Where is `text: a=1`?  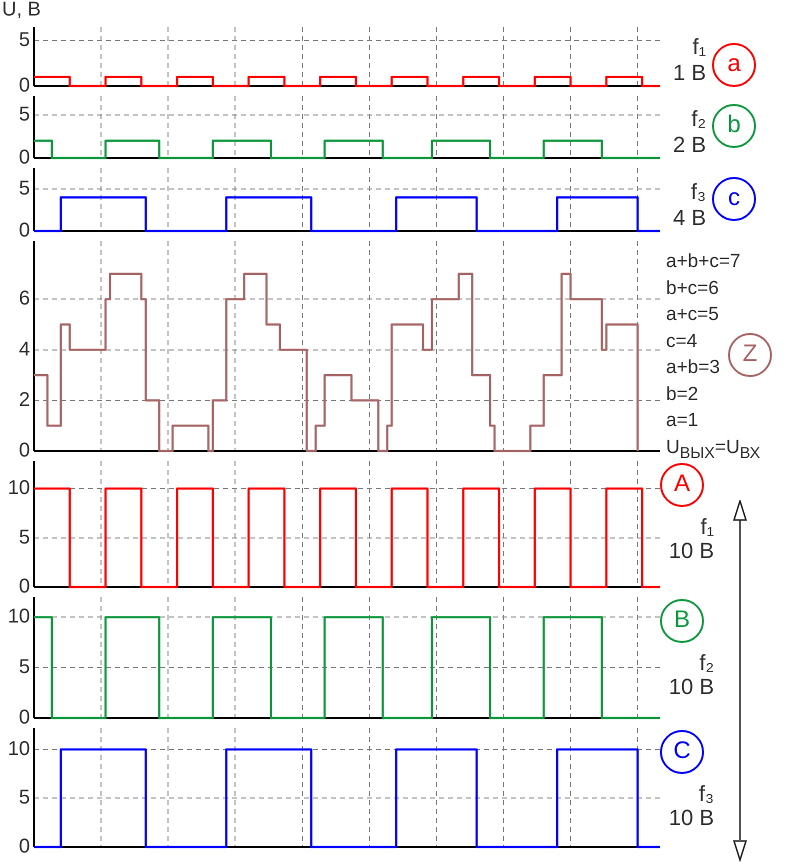 text: a=1 is located at coordinates (683, 421).